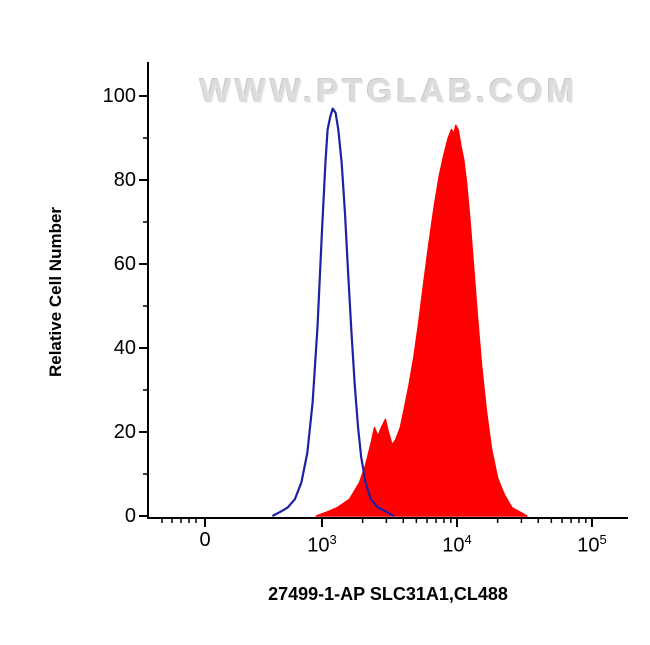 This screenshot has height=645, width=650. Describe the element at coordinates (333, 312) in the screenshot. I see `histogram-blue_open_control` at that location.